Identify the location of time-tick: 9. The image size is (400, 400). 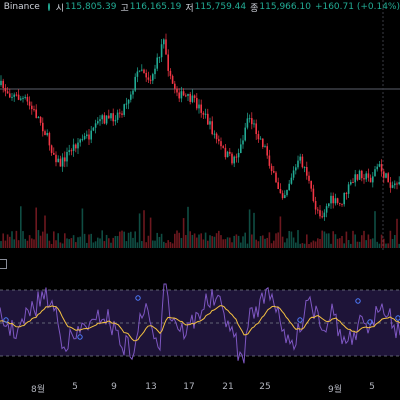
(114, 387).